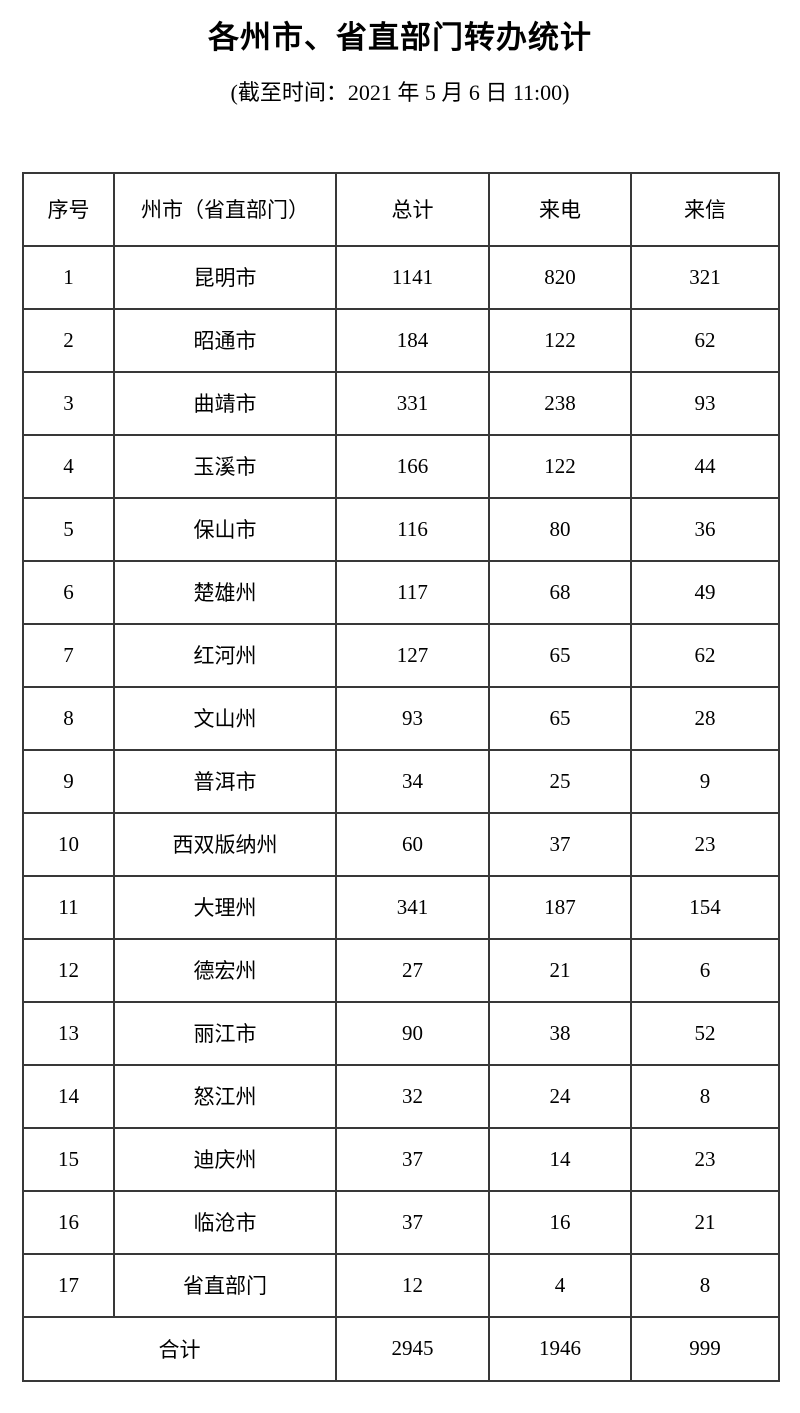 This screenshot has width=800, height=1413. Describe the element at coordinates (225, 970) in the screenshot. I see `cell-region: 德宏州` at that location.